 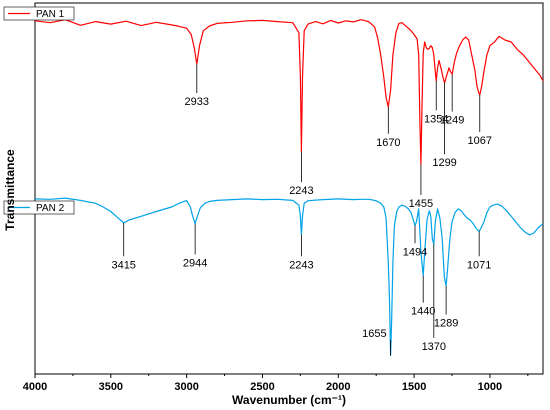 What do you see at coordinates (338, 387) in the screenshot?
I see `x-tick-label: 2000` at bounding box center [338, 387].